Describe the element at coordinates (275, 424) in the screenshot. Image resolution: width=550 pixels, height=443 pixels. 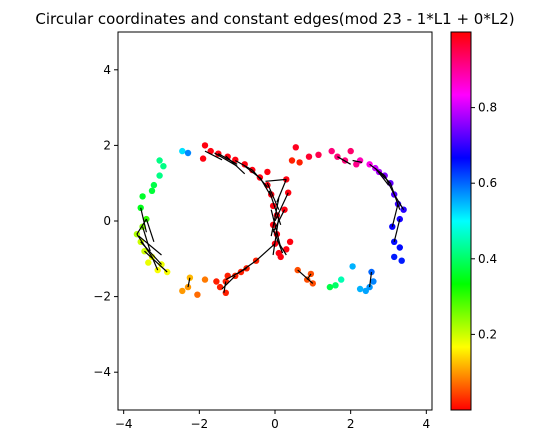
I see `x-tick-label: 0` at that location.